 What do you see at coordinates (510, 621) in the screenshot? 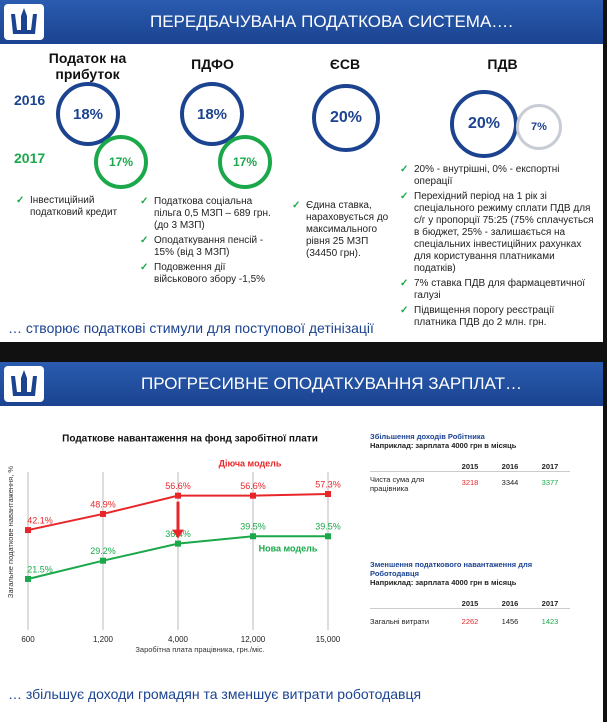
I see `cell: 1456` at bounding box center [510, 621].